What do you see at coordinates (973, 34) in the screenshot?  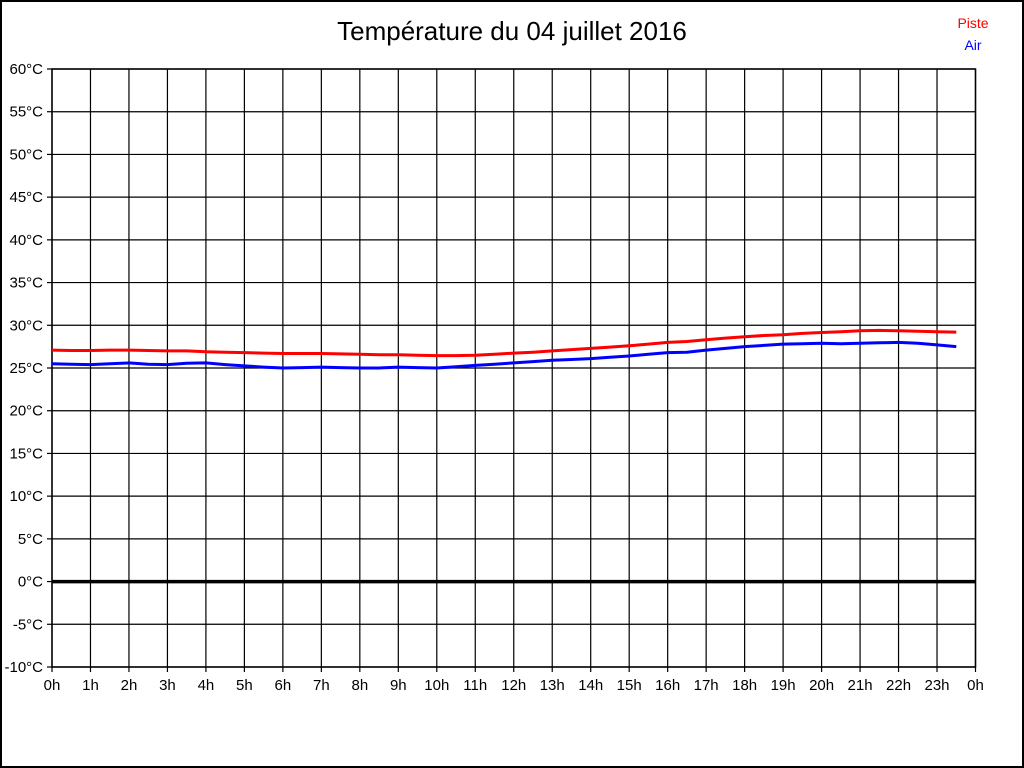 I see `legend: Piste Air` at bounding box center [973, 34].